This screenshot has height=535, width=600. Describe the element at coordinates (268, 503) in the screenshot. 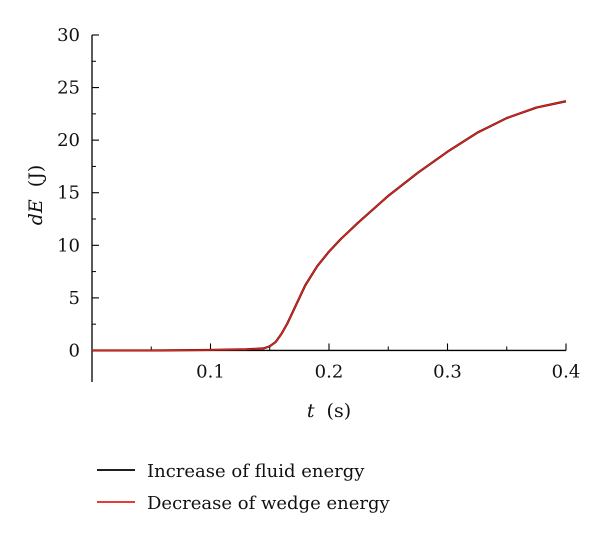

I see `legend-label-wedge: Decrease of wedge energy` at that location.